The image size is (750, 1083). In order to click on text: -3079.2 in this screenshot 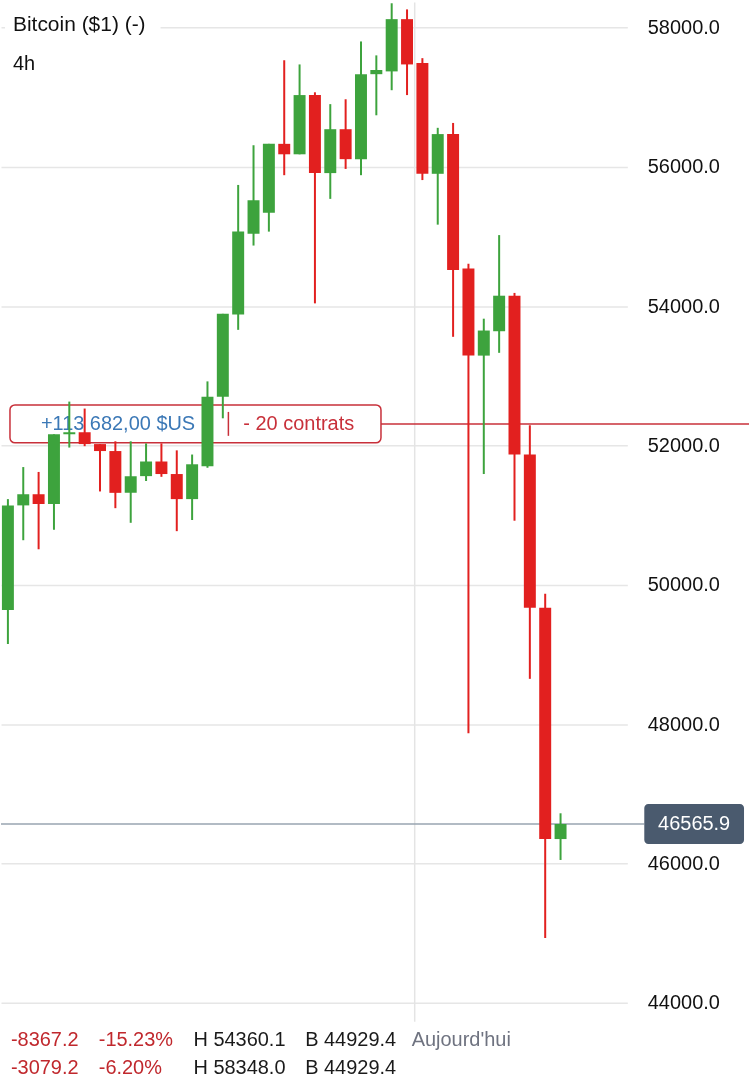, I will do `click(44, 1066)`.